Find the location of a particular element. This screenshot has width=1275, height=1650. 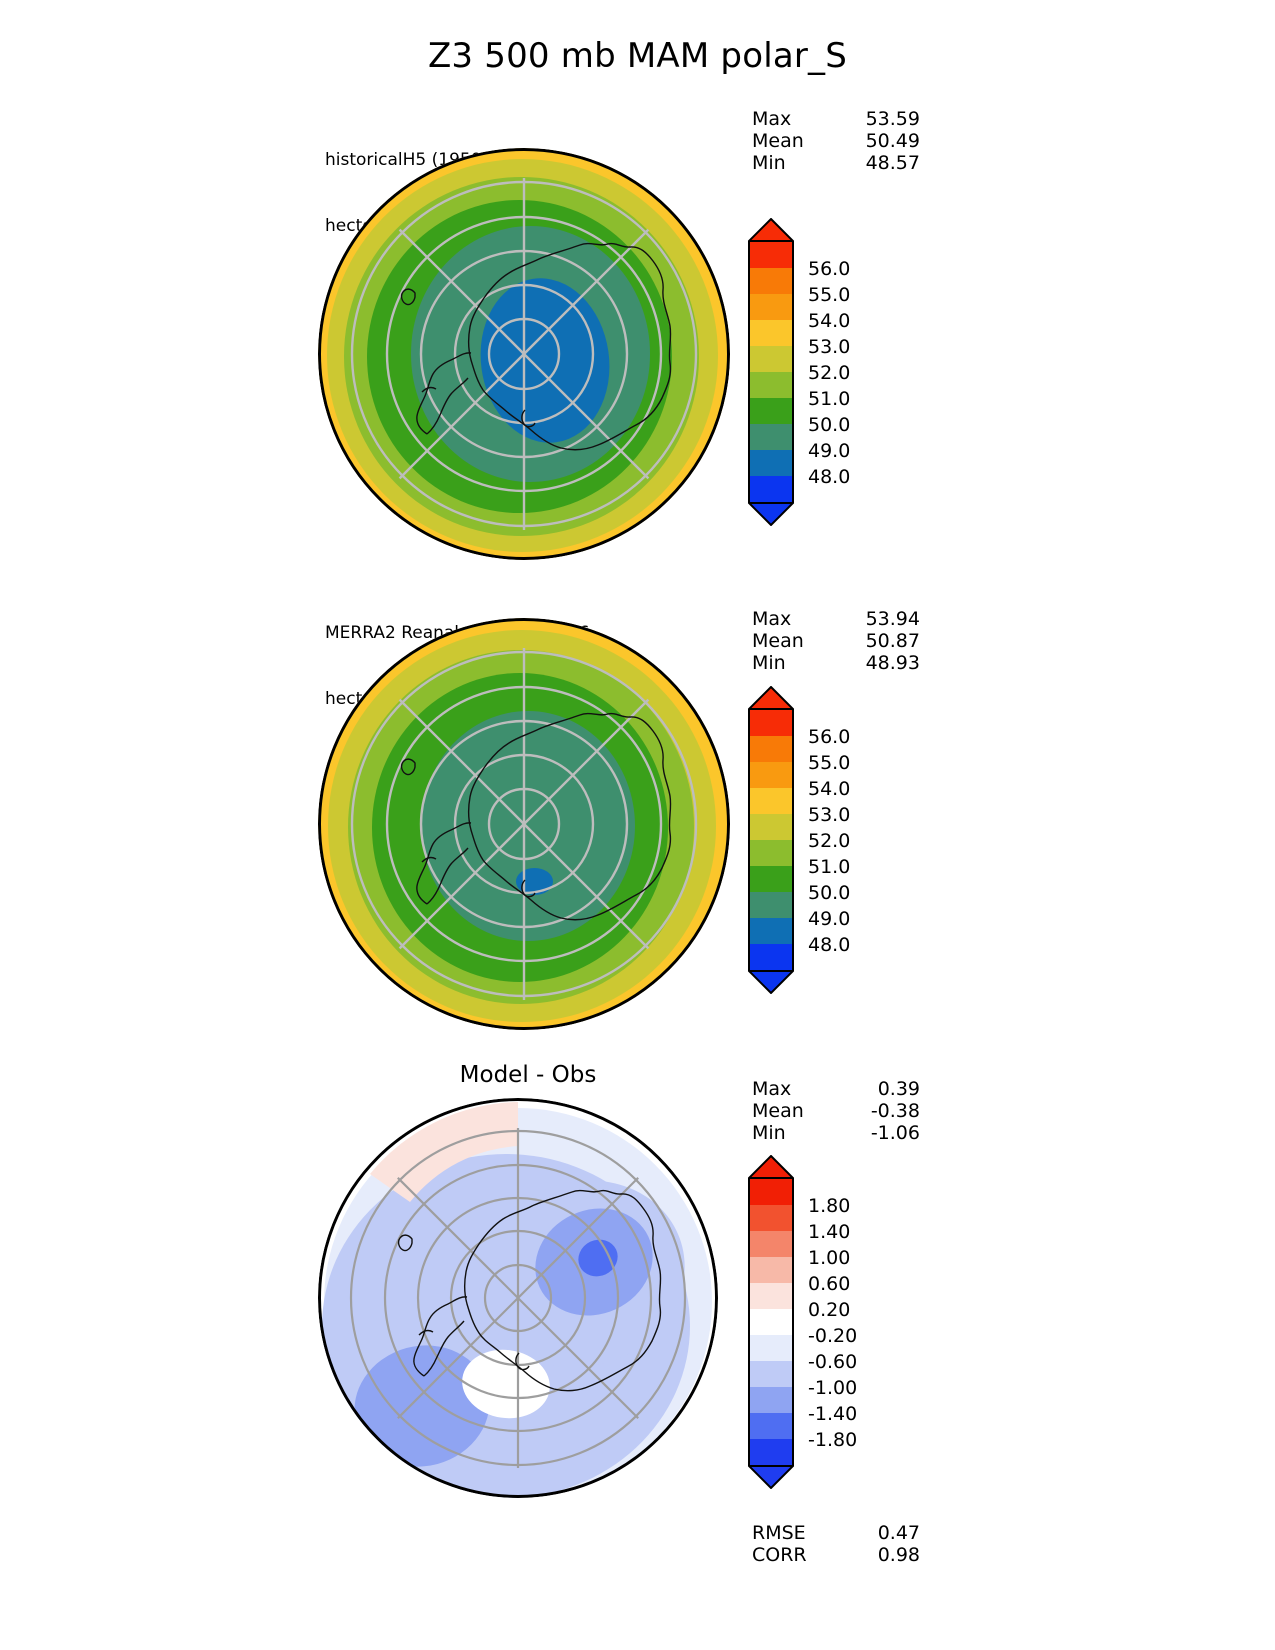

stat-value: -0.38 is located at coordinates (895, 1111).